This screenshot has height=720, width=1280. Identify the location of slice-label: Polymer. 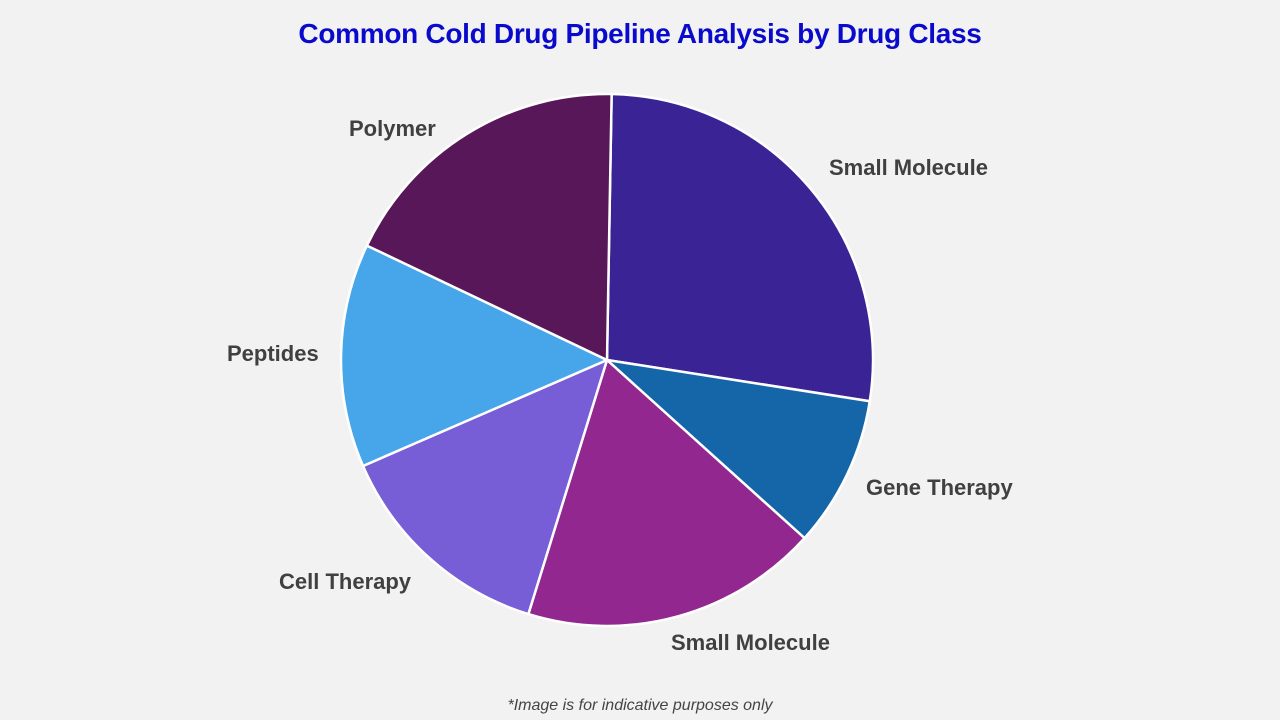
(392, 128).